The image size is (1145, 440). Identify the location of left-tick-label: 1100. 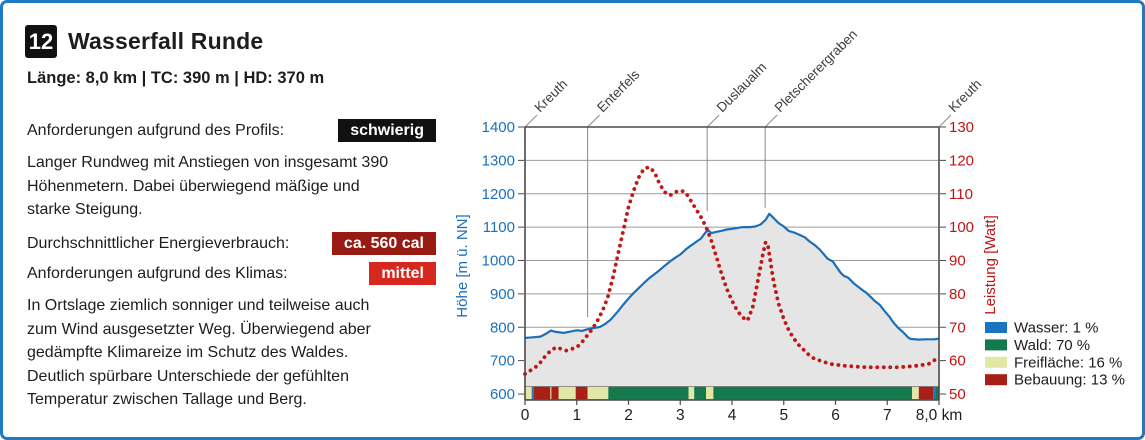
(499, 227).